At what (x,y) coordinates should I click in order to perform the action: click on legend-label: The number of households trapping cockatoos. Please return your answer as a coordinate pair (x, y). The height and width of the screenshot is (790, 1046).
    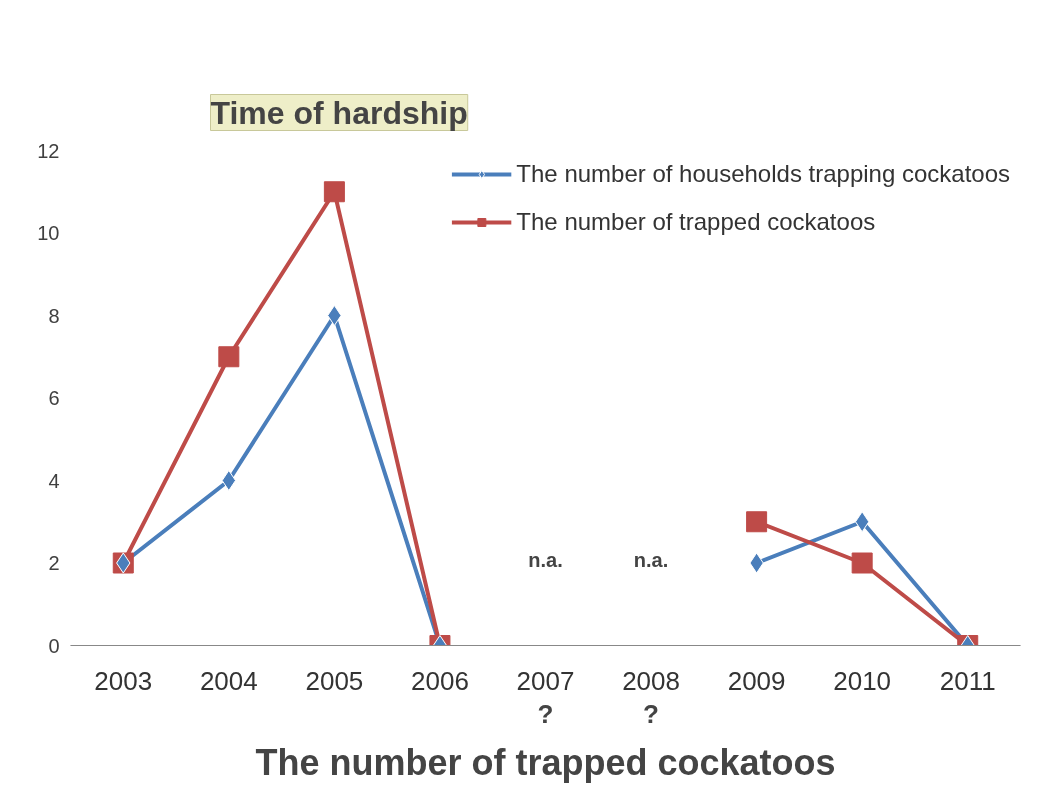
    Looking at the image, I should click on (763, 174).